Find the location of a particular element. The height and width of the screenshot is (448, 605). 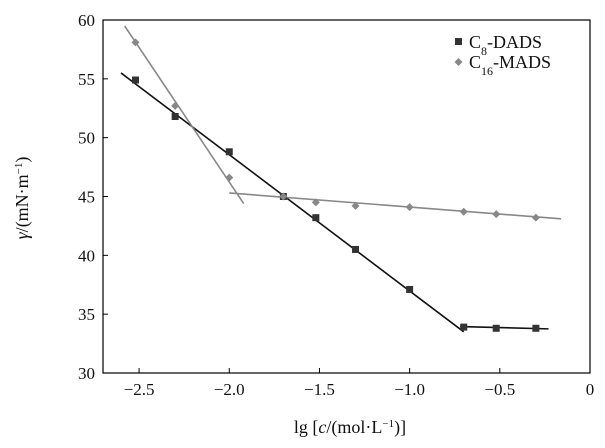

y-tick-label: 40 is located at coordinates (86, 255).